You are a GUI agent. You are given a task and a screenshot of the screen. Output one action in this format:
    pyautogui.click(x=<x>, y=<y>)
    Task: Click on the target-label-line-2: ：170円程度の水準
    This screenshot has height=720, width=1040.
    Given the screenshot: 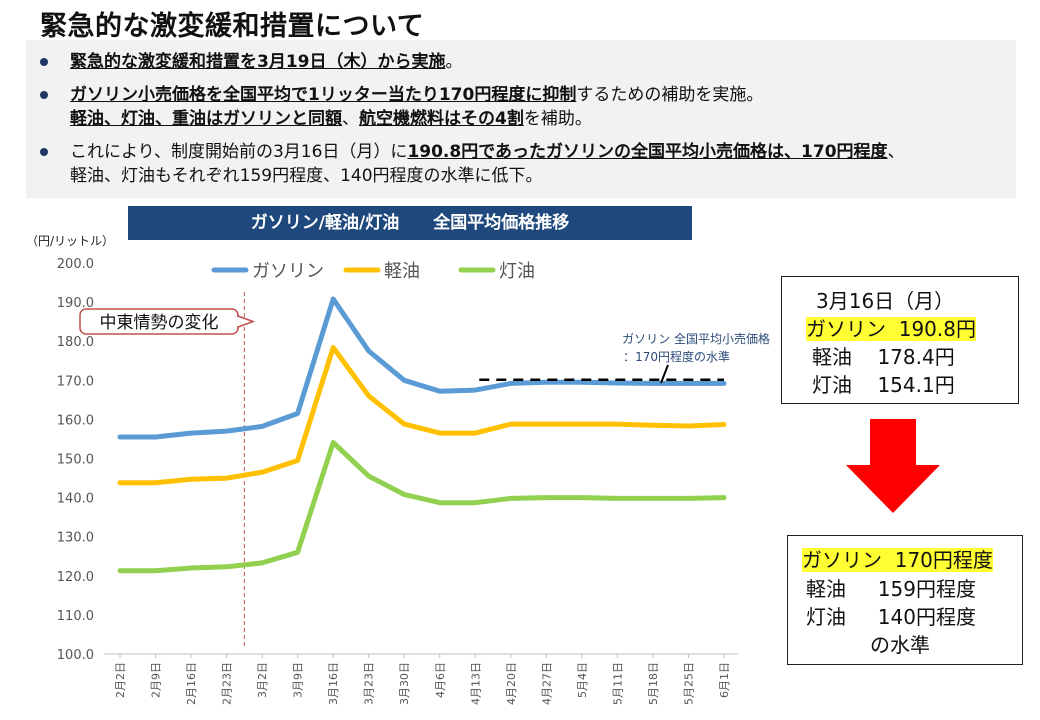 What is the action you would take?
    pyautogui.click(x=676, y=356)
    